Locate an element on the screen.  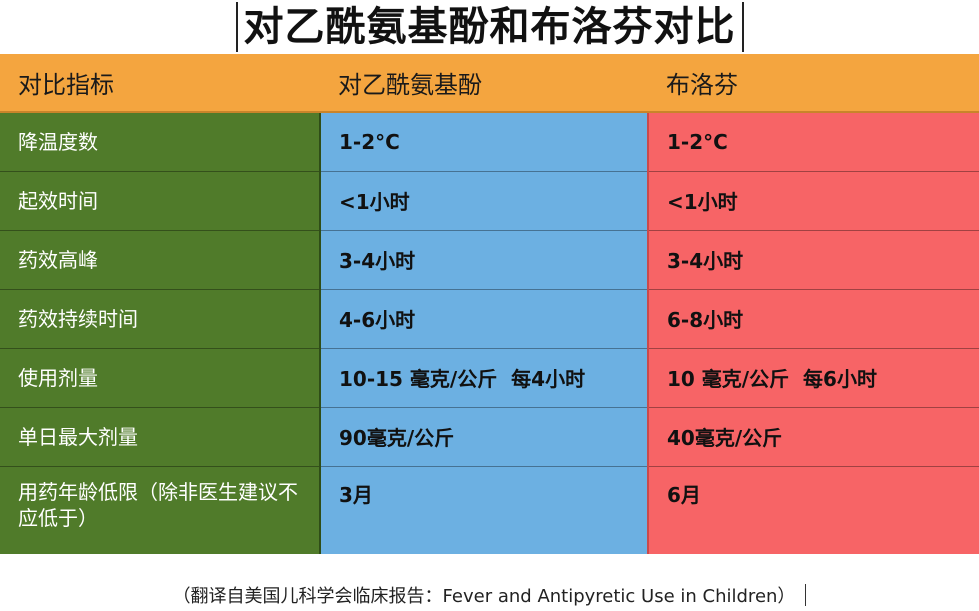
acetaminophen-cell: 3月 is located at coordinates (484, 510).